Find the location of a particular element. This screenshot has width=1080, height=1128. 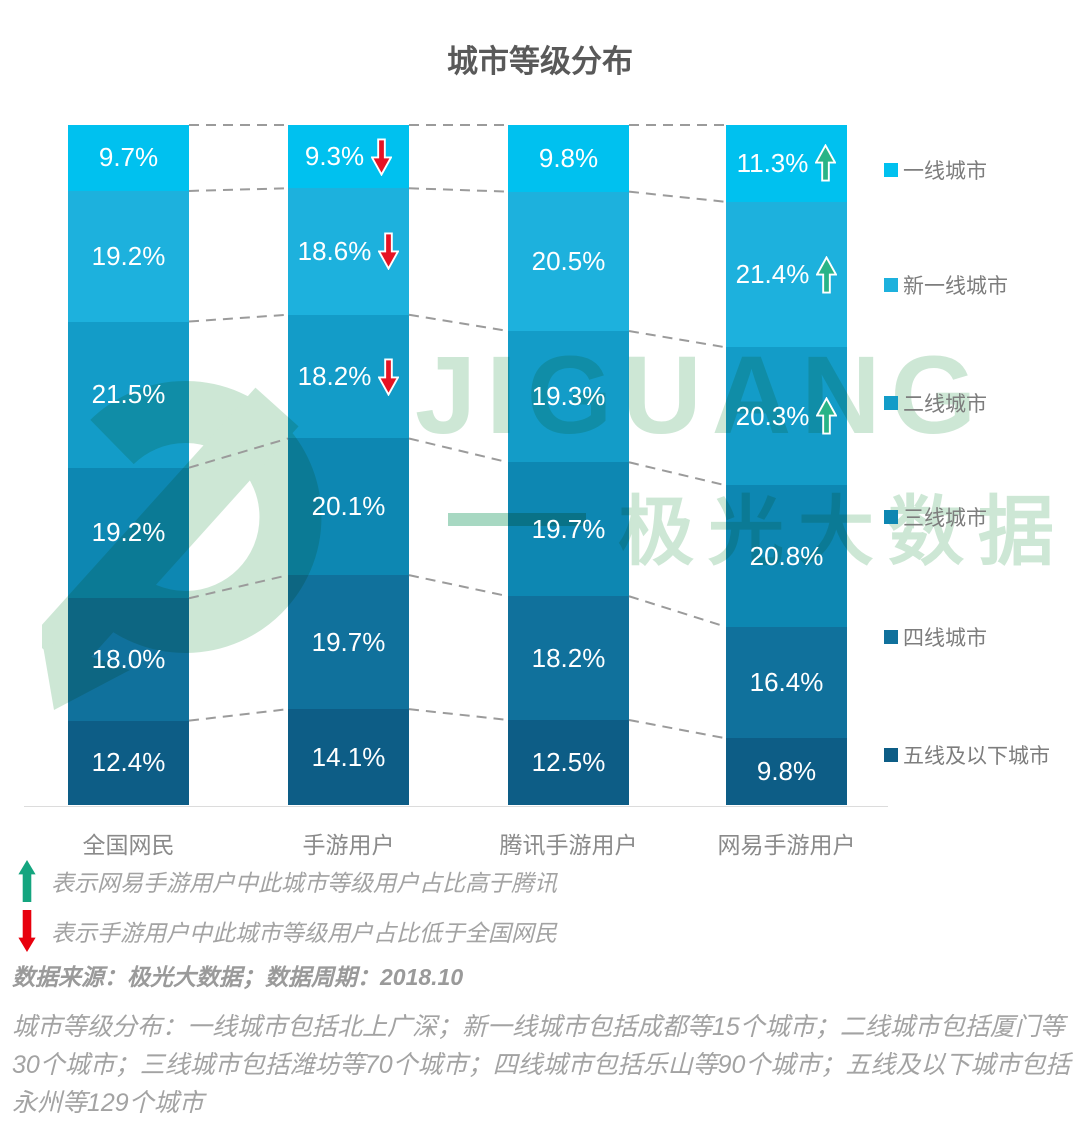

x-axis-label: 腾讯手游用户 is located at coordinates (568, 845).